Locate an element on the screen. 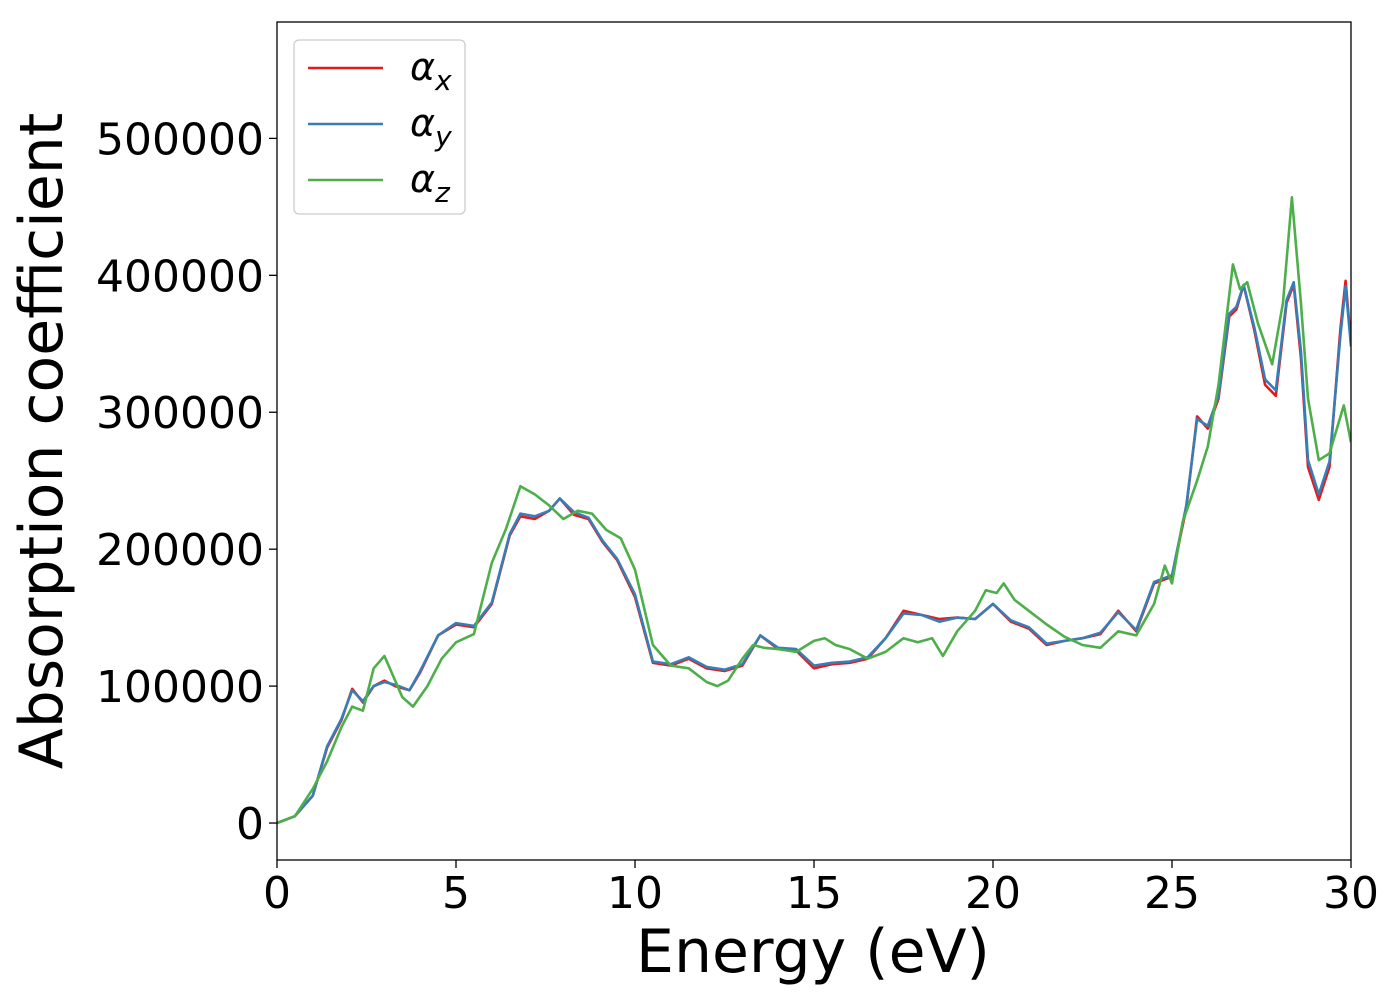  y-tick-label: 500000 is located at coordinates (180, 139).